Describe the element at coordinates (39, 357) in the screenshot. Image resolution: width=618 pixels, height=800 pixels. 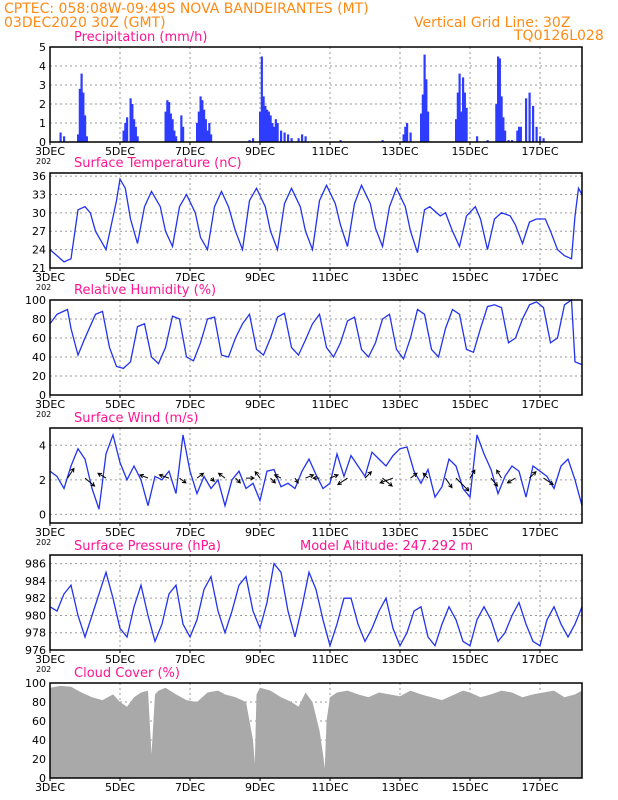
I see `y-tick-label: 40` at that location.